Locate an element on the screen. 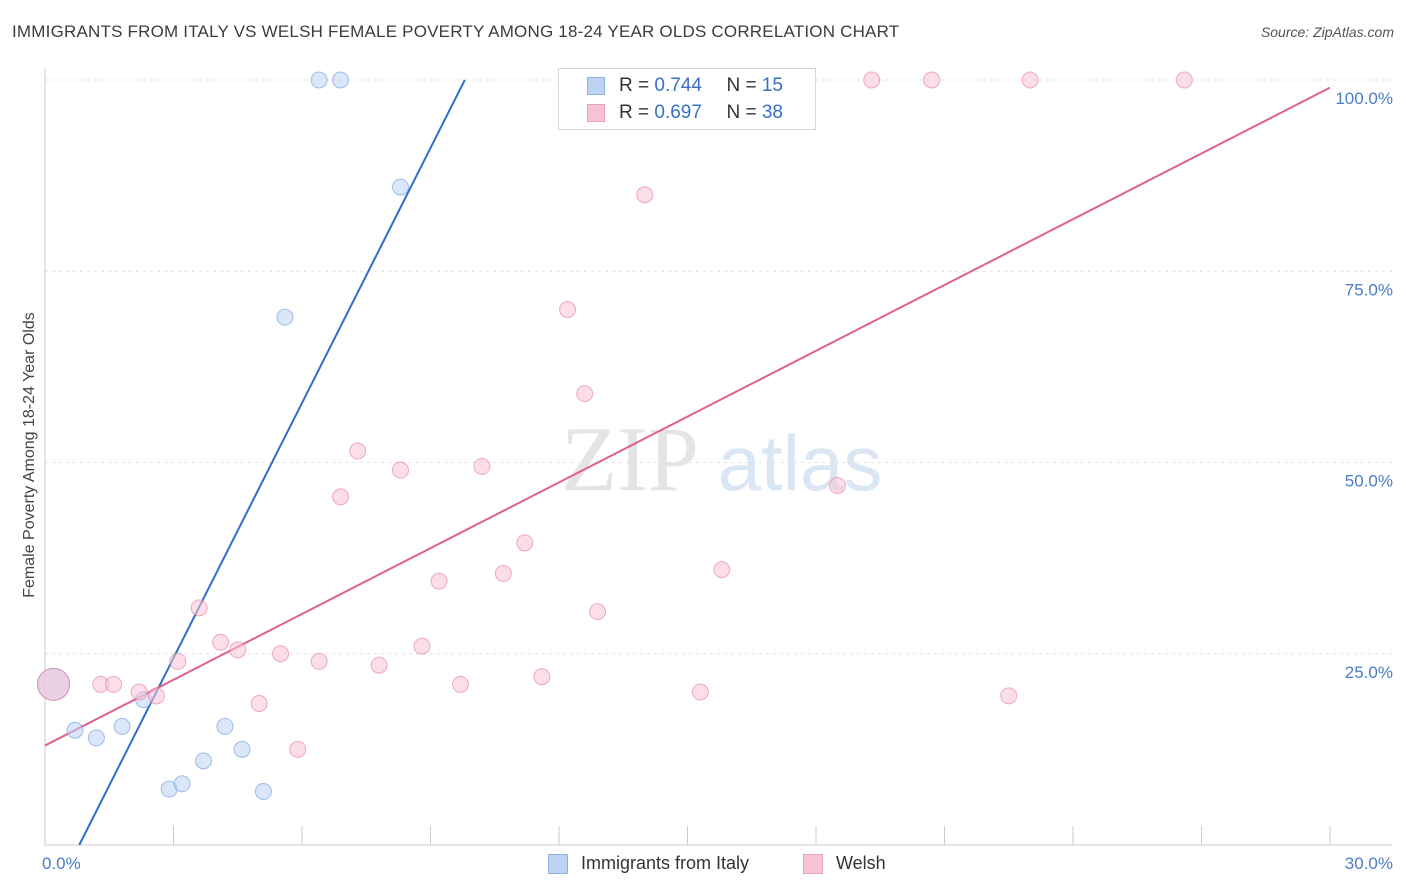 The width and height of the screenshot is (1406, 892). legend-swatch-welsh is located at coordinates (596, 113).